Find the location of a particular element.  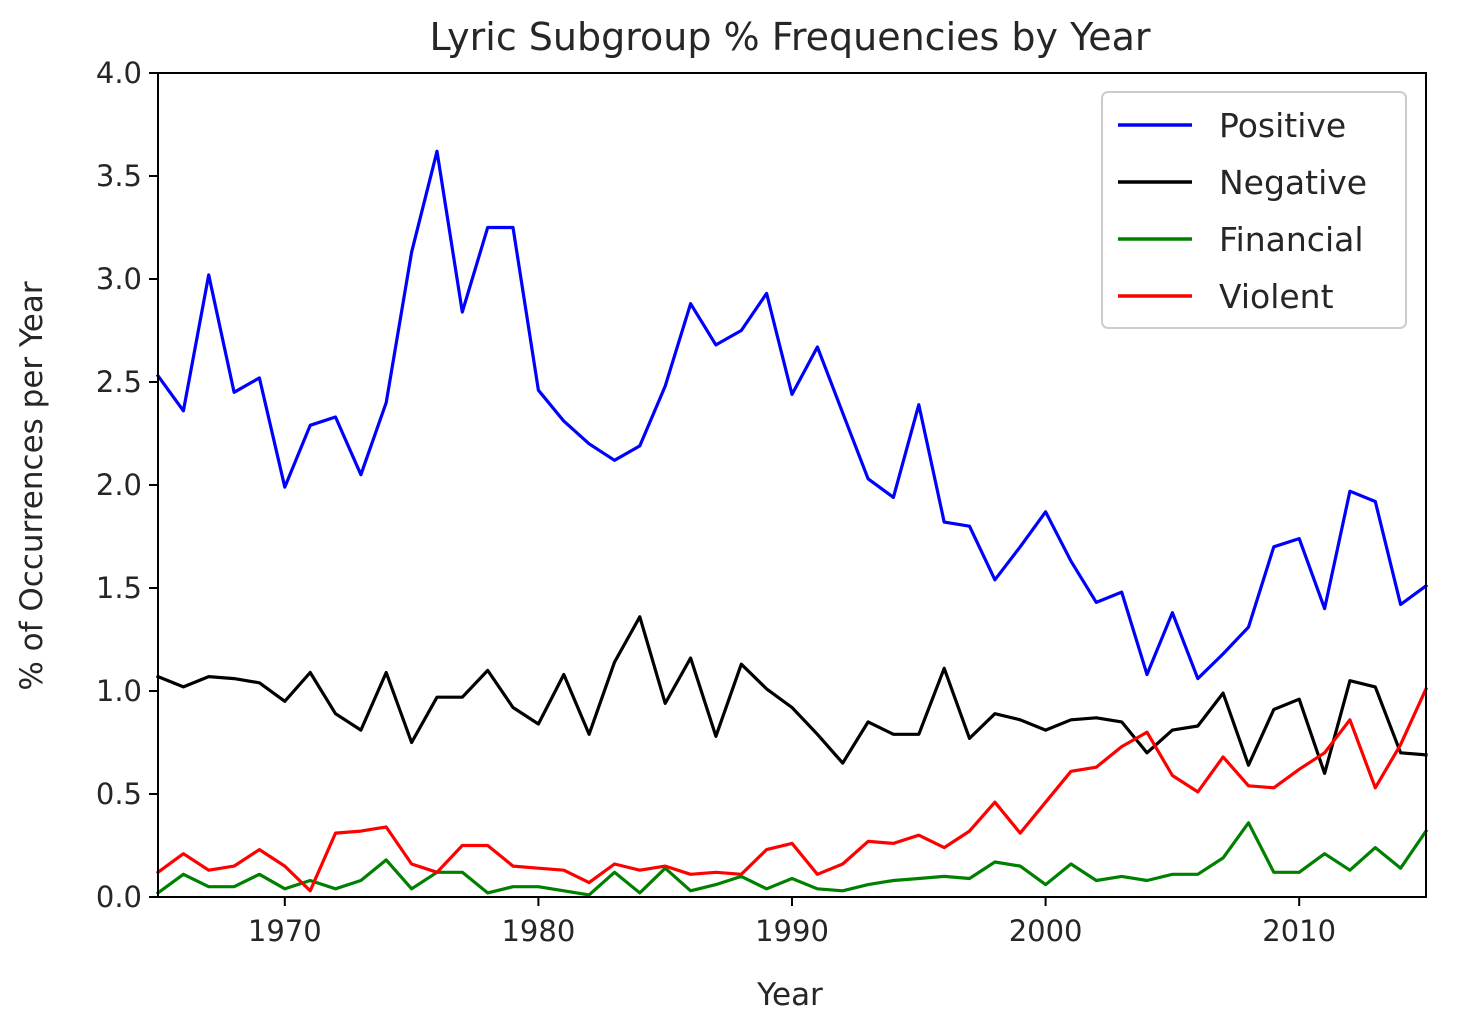

legend-label-positive: Positive is located at coordinates (1282, 125).